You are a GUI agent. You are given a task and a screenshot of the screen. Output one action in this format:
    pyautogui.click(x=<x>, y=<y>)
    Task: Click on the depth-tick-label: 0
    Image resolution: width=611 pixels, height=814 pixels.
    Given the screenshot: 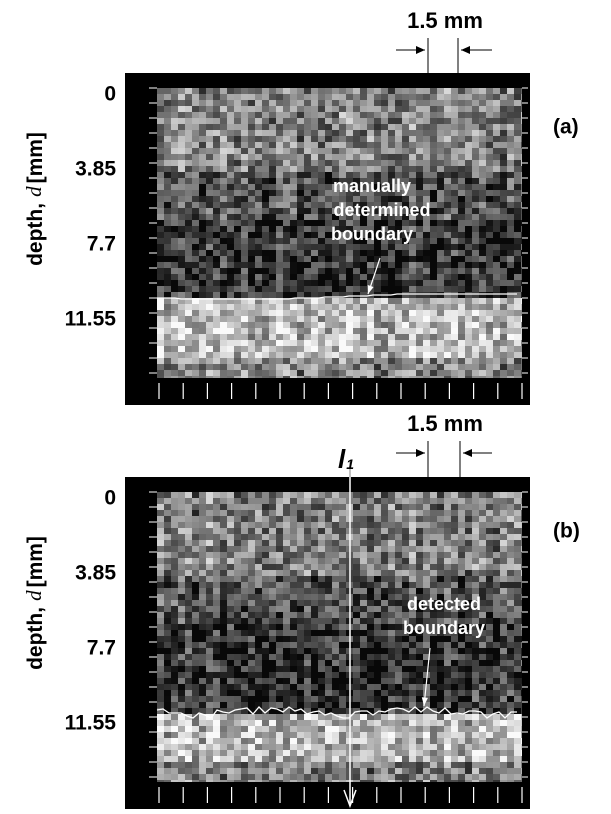 What is the action you would take?
    pyautogui.click(x=110, y=94)
    